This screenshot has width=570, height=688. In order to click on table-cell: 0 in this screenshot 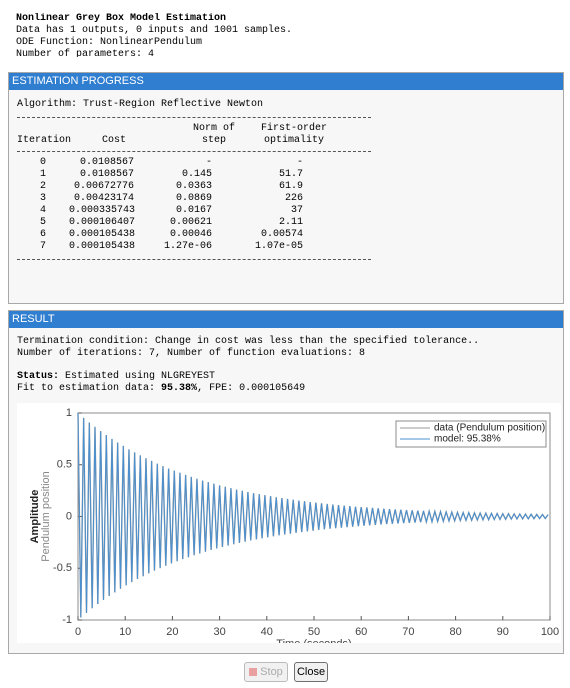, I will do `click(42, 162)`.